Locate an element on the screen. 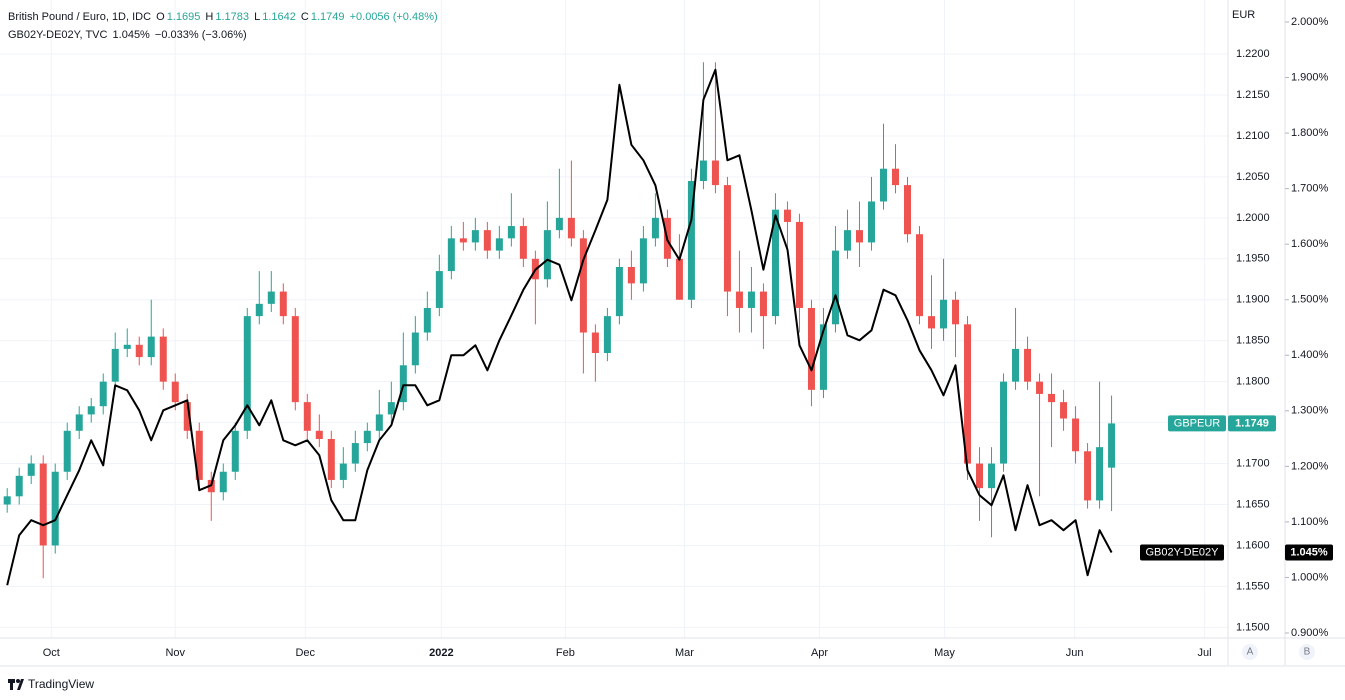  y-tick-label: 1.1600 is located at coordinates (1253, 545).